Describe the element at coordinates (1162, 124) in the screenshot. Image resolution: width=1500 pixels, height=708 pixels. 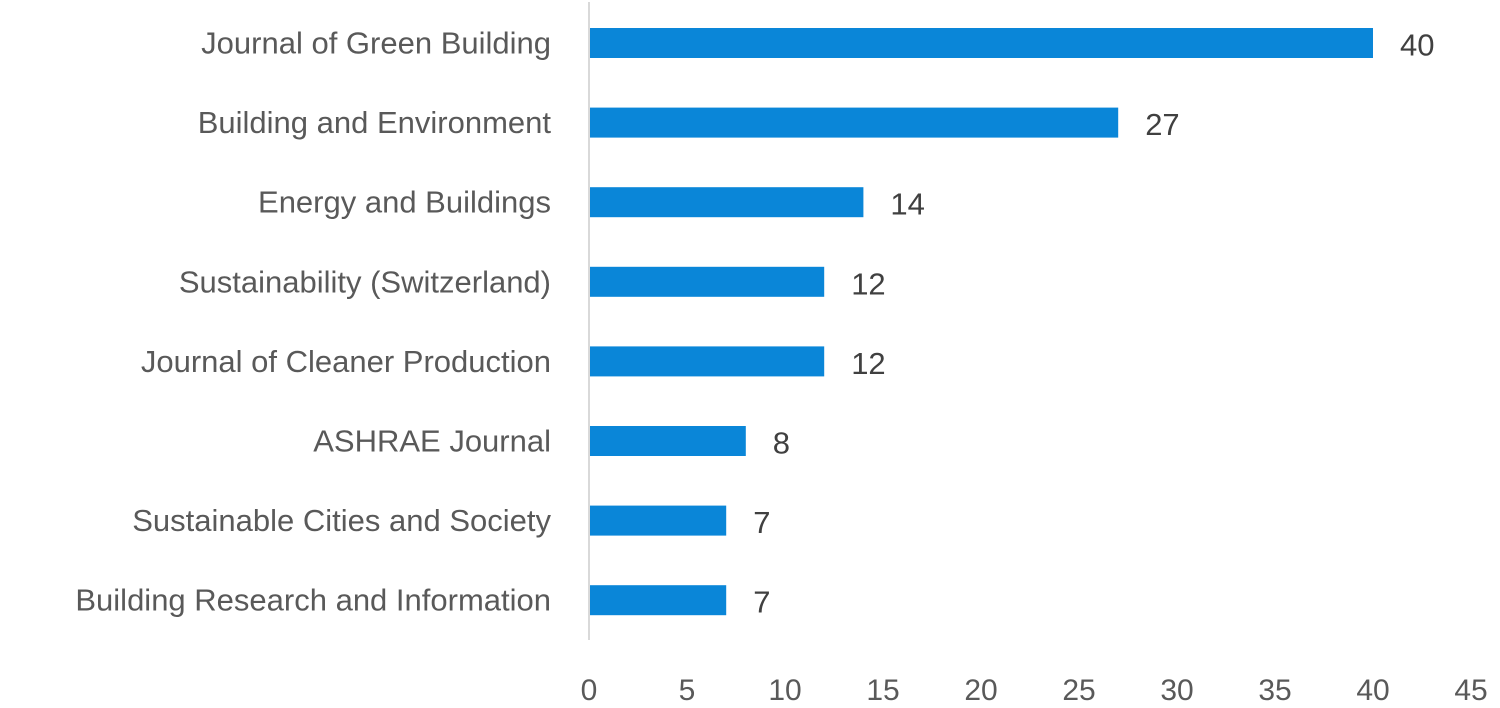
I see `data-label: 27` at that location.